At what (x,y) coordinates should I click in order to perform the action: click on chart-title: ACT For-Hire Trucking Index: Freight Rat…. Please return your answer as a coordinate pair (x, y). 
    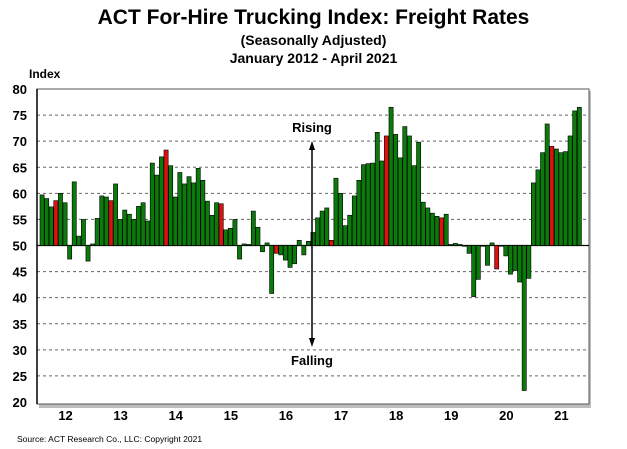
    Looking at the image, I should click on (313, 17).